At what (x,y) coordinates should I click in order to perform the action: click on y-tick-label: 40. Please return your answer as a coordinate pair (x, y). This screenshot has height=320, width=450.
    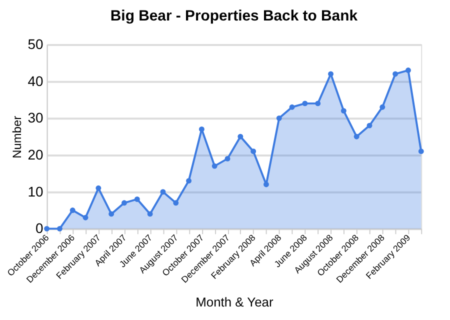
    Looking at the image, I should click on (36, 80).